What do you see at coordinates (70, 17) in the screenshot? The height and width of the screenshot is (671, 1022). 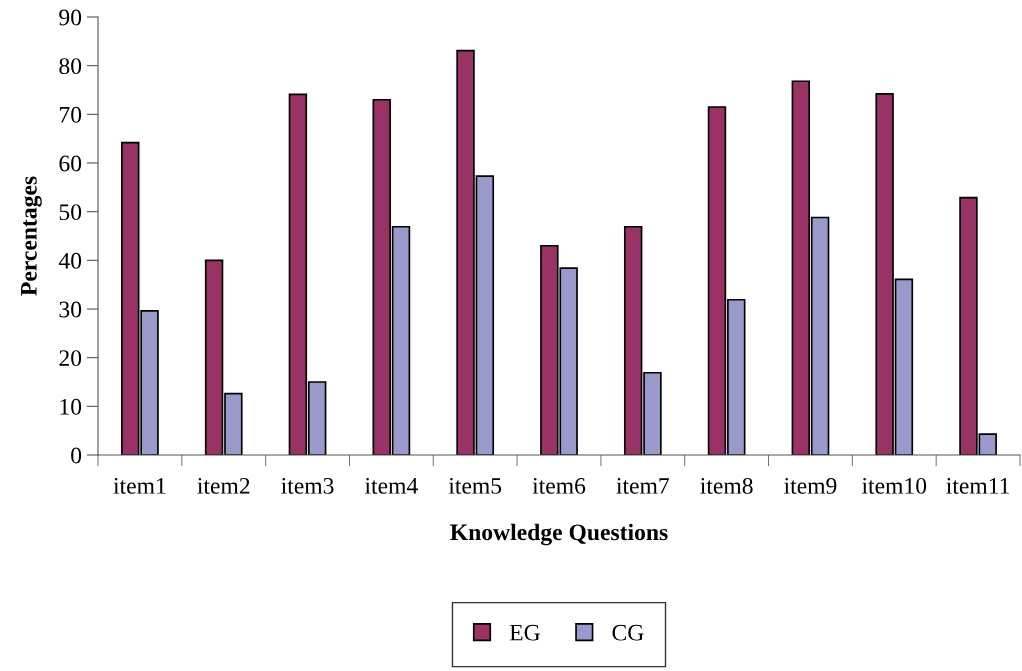 I see `y-tick-label: 90` at bounding box center [70, 17].